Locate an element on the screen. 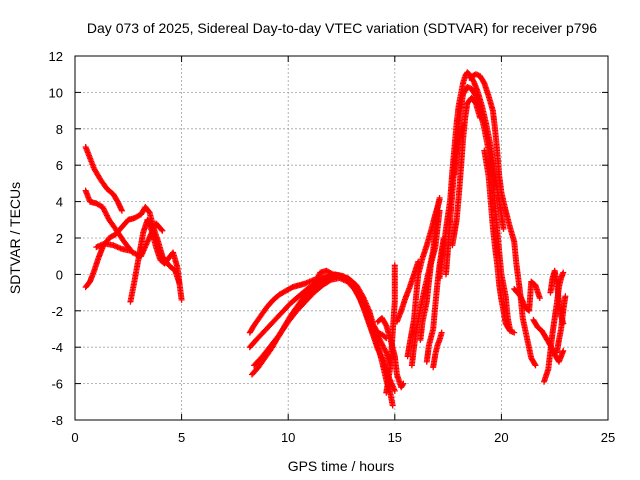 The image size is (640, 480). y-tick-label: 2 is located at coordinates (59, 238).